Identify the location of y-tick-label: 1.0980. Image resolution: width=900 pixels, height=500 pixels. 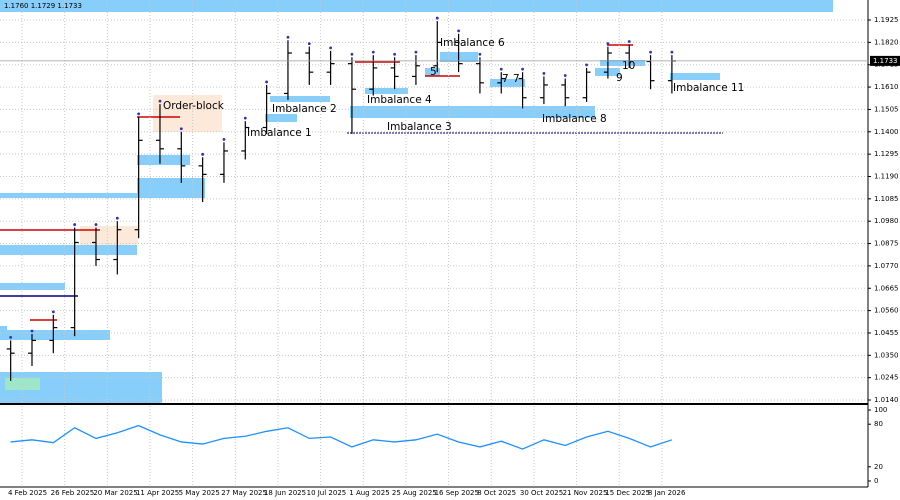
(886, 221).